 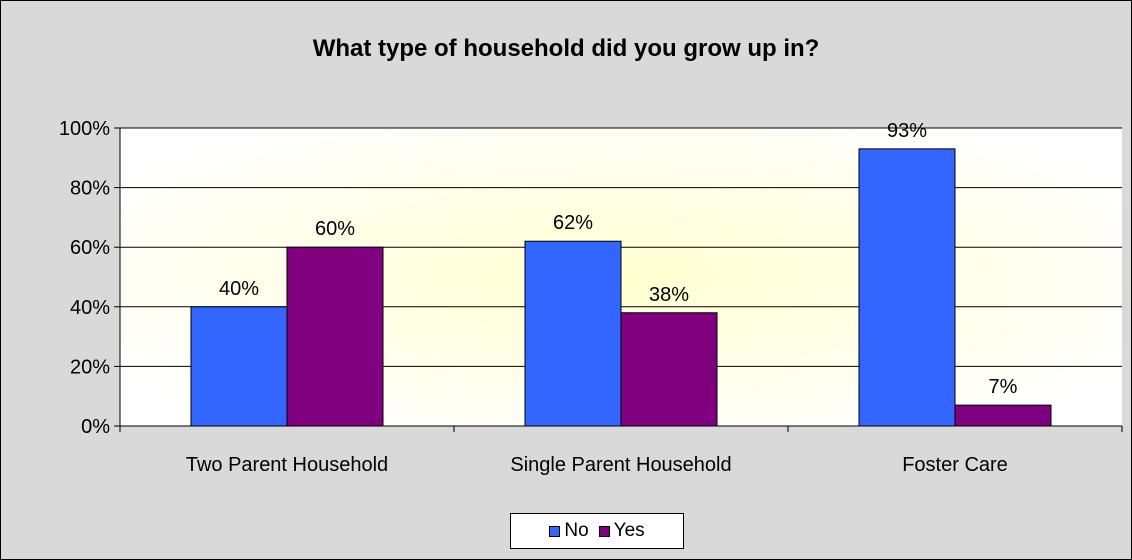 What do you see at coordinates (90, 248) in the screenshot?
I see `y-tick-label: 60%` at bounding box center [90, 248].